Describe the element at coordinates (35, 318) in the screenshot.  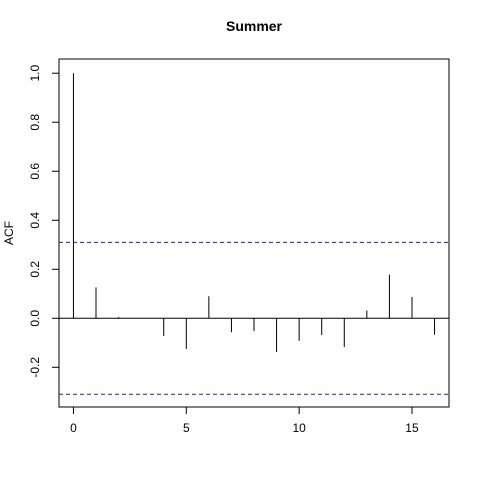
I see `y-tick-label-0: 0.0` at that location.